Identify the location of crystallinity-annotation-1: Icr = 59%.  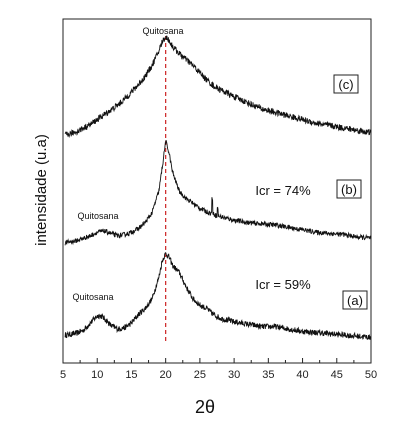
(283, 284).